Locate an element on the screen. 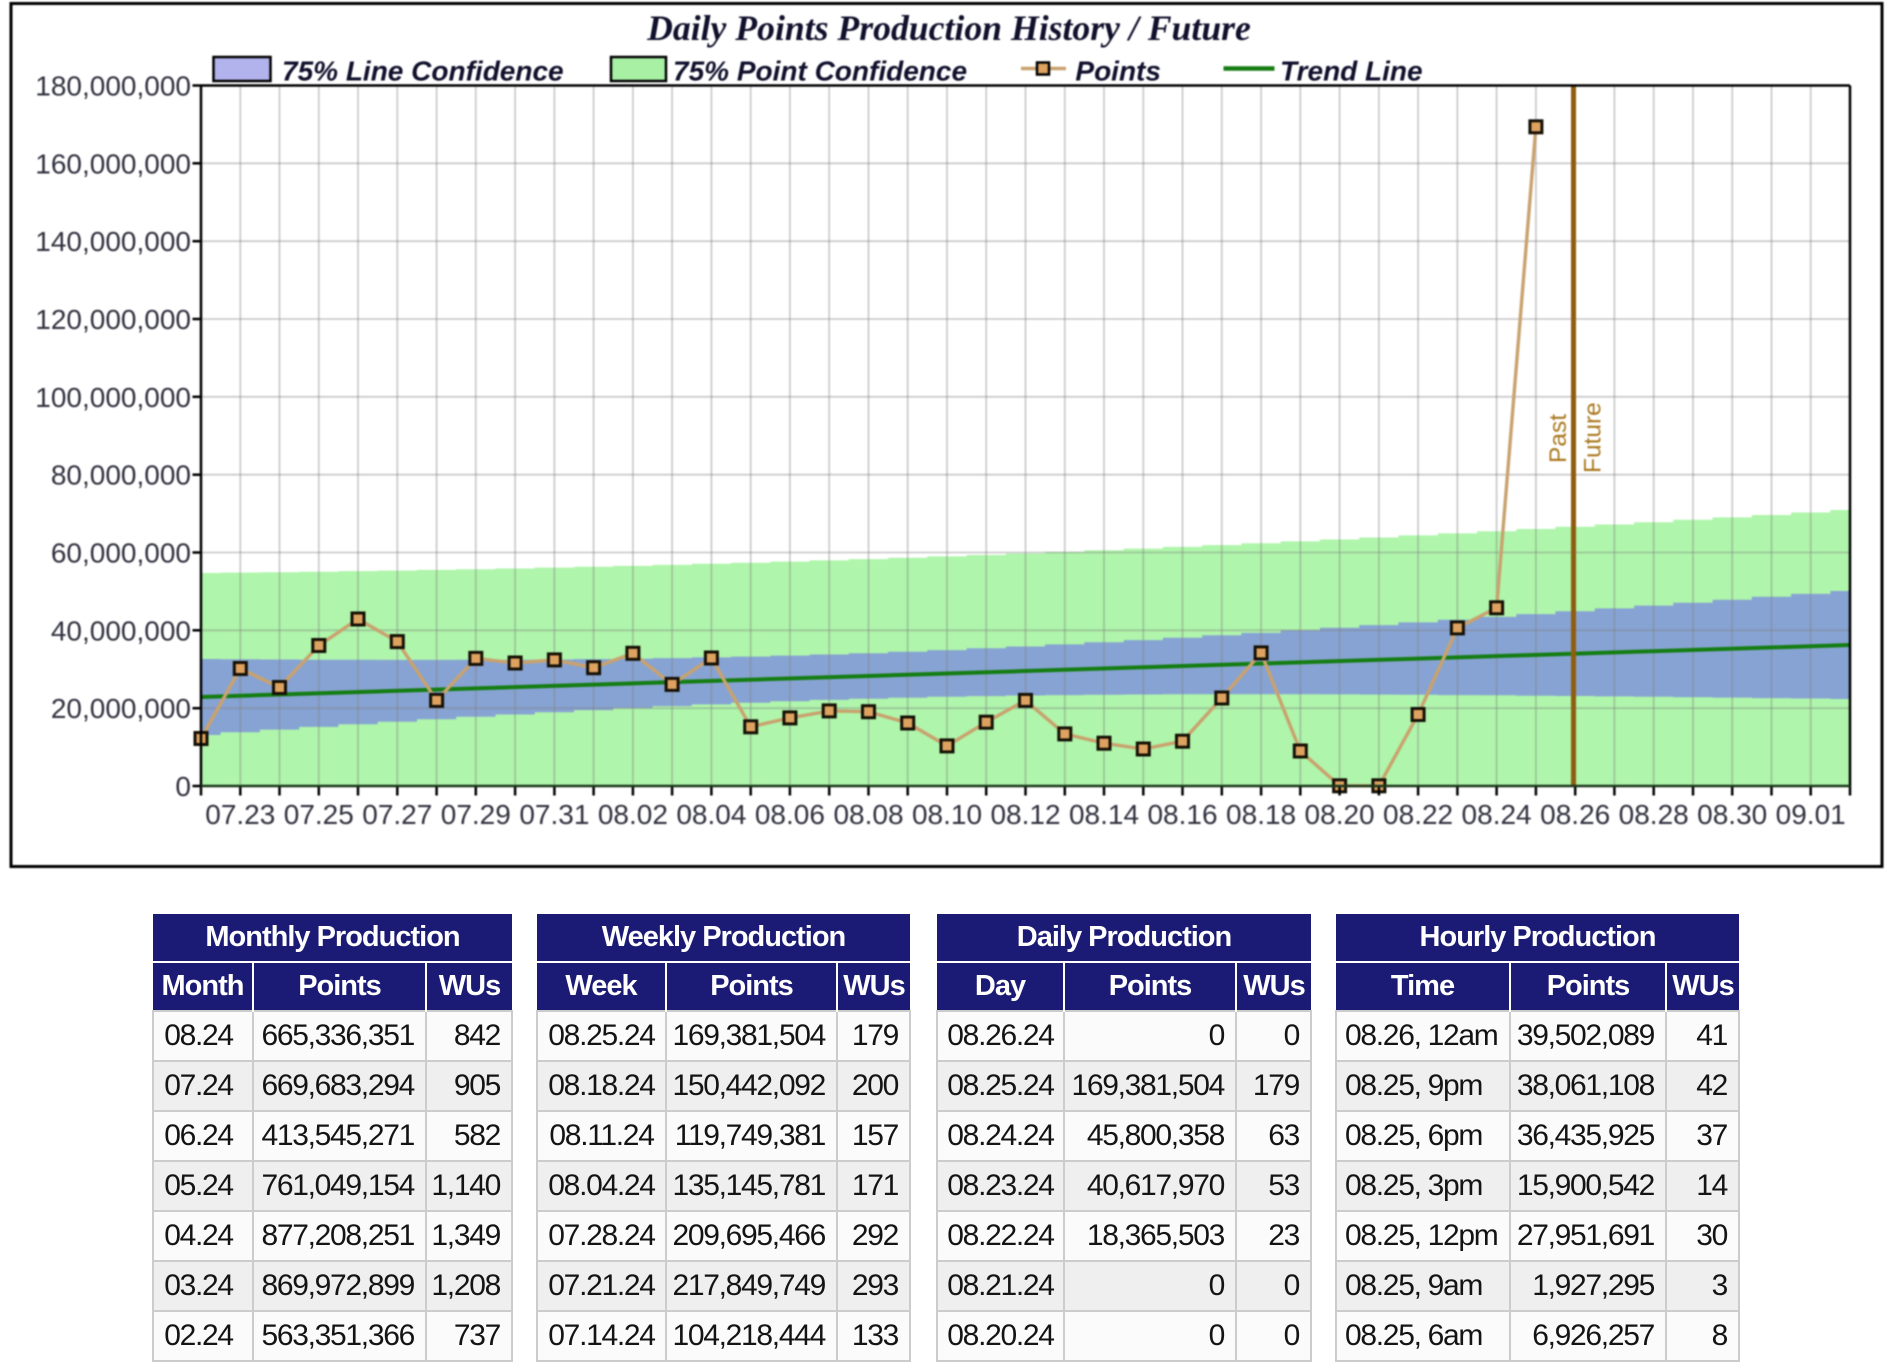  svg-text: 140,000,000 is located at coordinates (113, 241).